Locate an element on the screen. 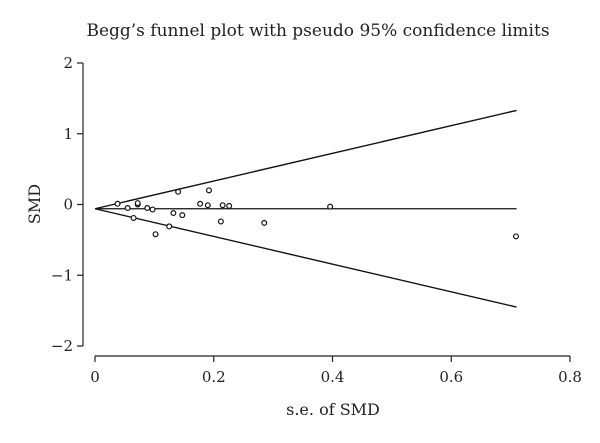 This screenshot has width=600, height=443. x-tick-label: 0.4 is located at coordinates (333, 377).